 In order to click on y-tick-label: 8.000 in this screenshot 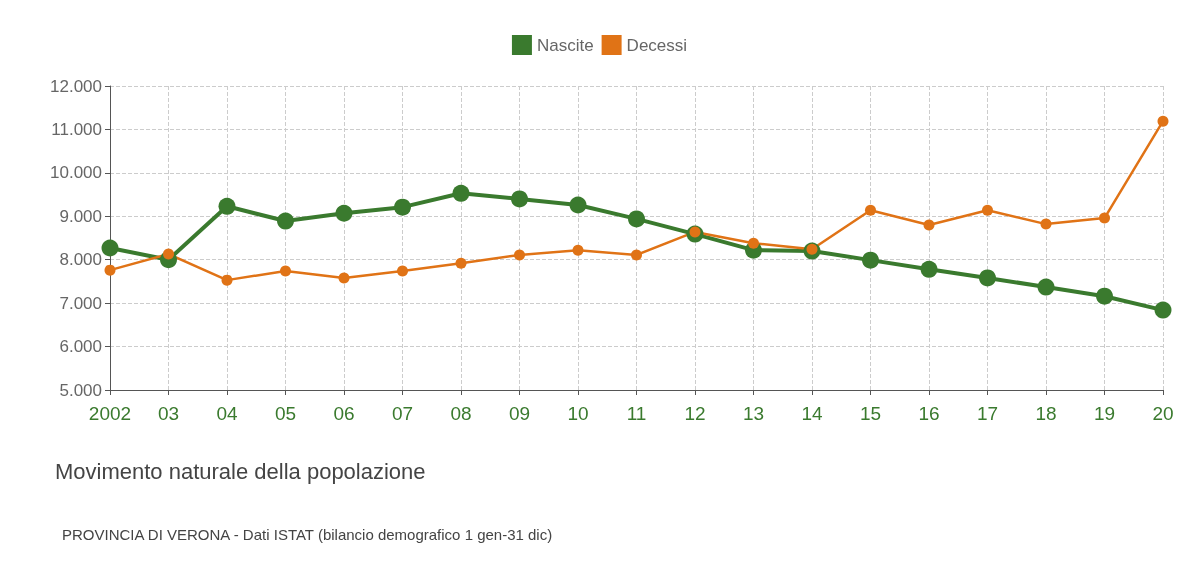, I will do `click(80, 260)`.